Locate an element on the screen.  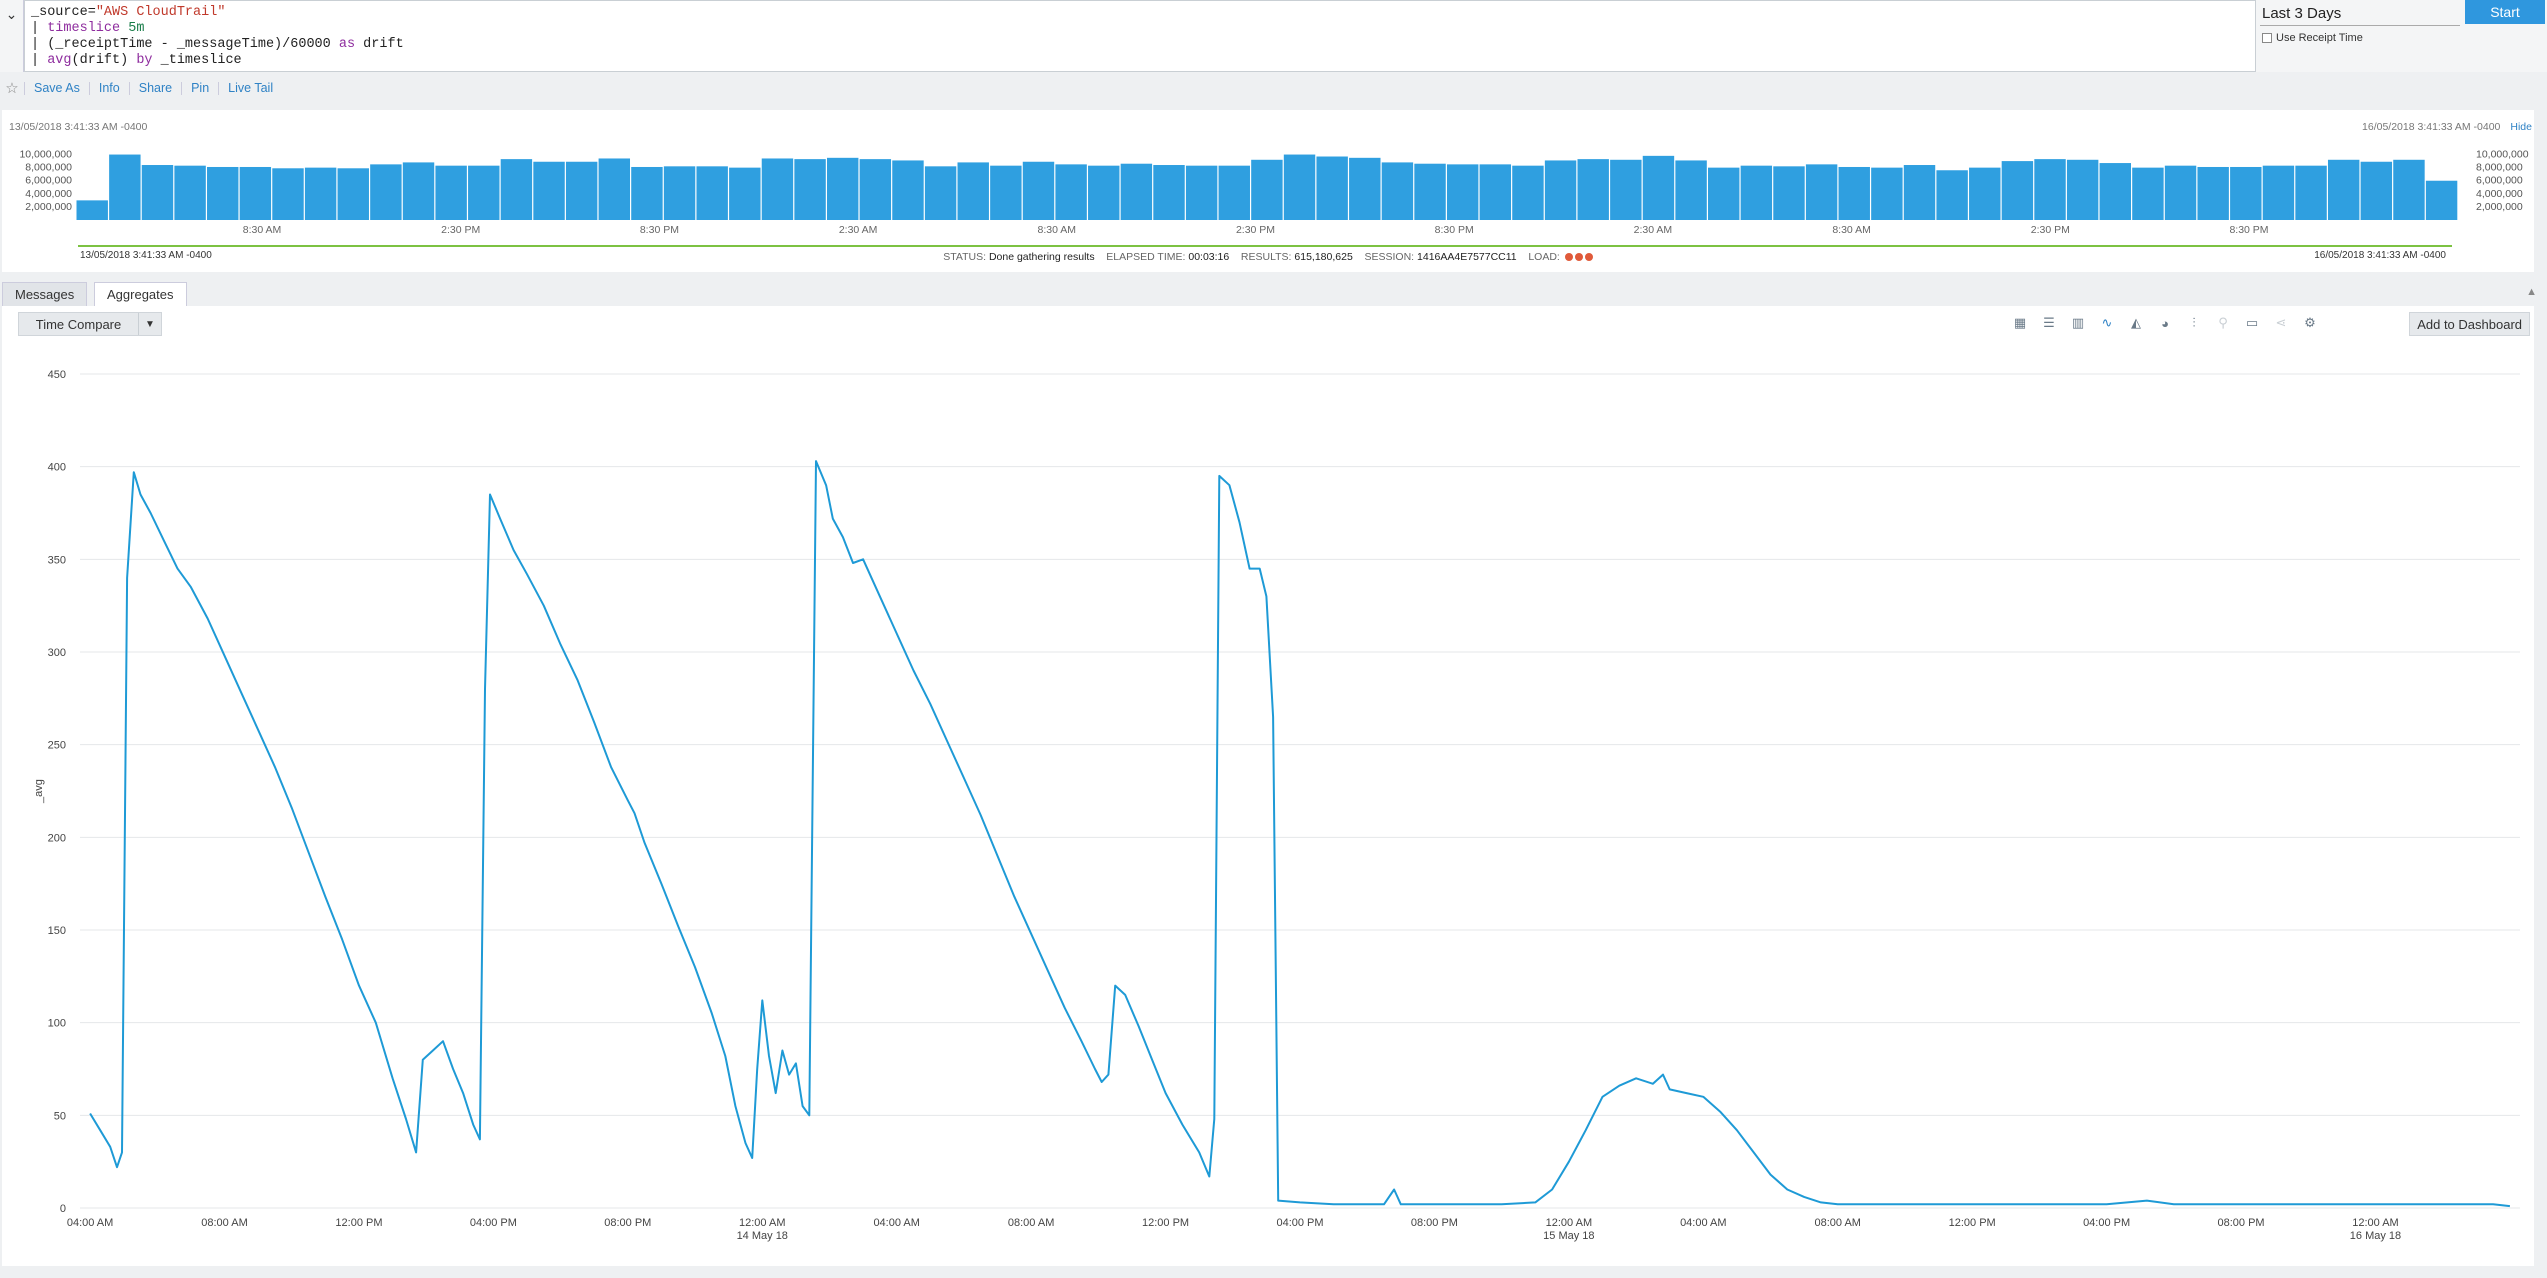
area-chart-icon: ◭ is located at coordinates (2136, 322).